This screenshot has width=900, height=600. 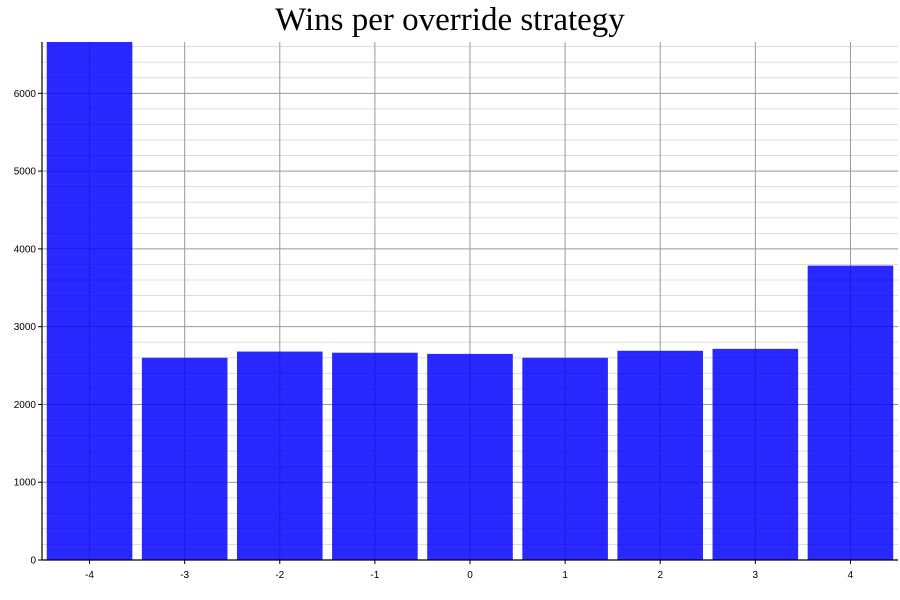 What do you see at coordinates (374, 575) in the screenshot?
I see `x-tick-label: -1` at bounding box center [374, 575].